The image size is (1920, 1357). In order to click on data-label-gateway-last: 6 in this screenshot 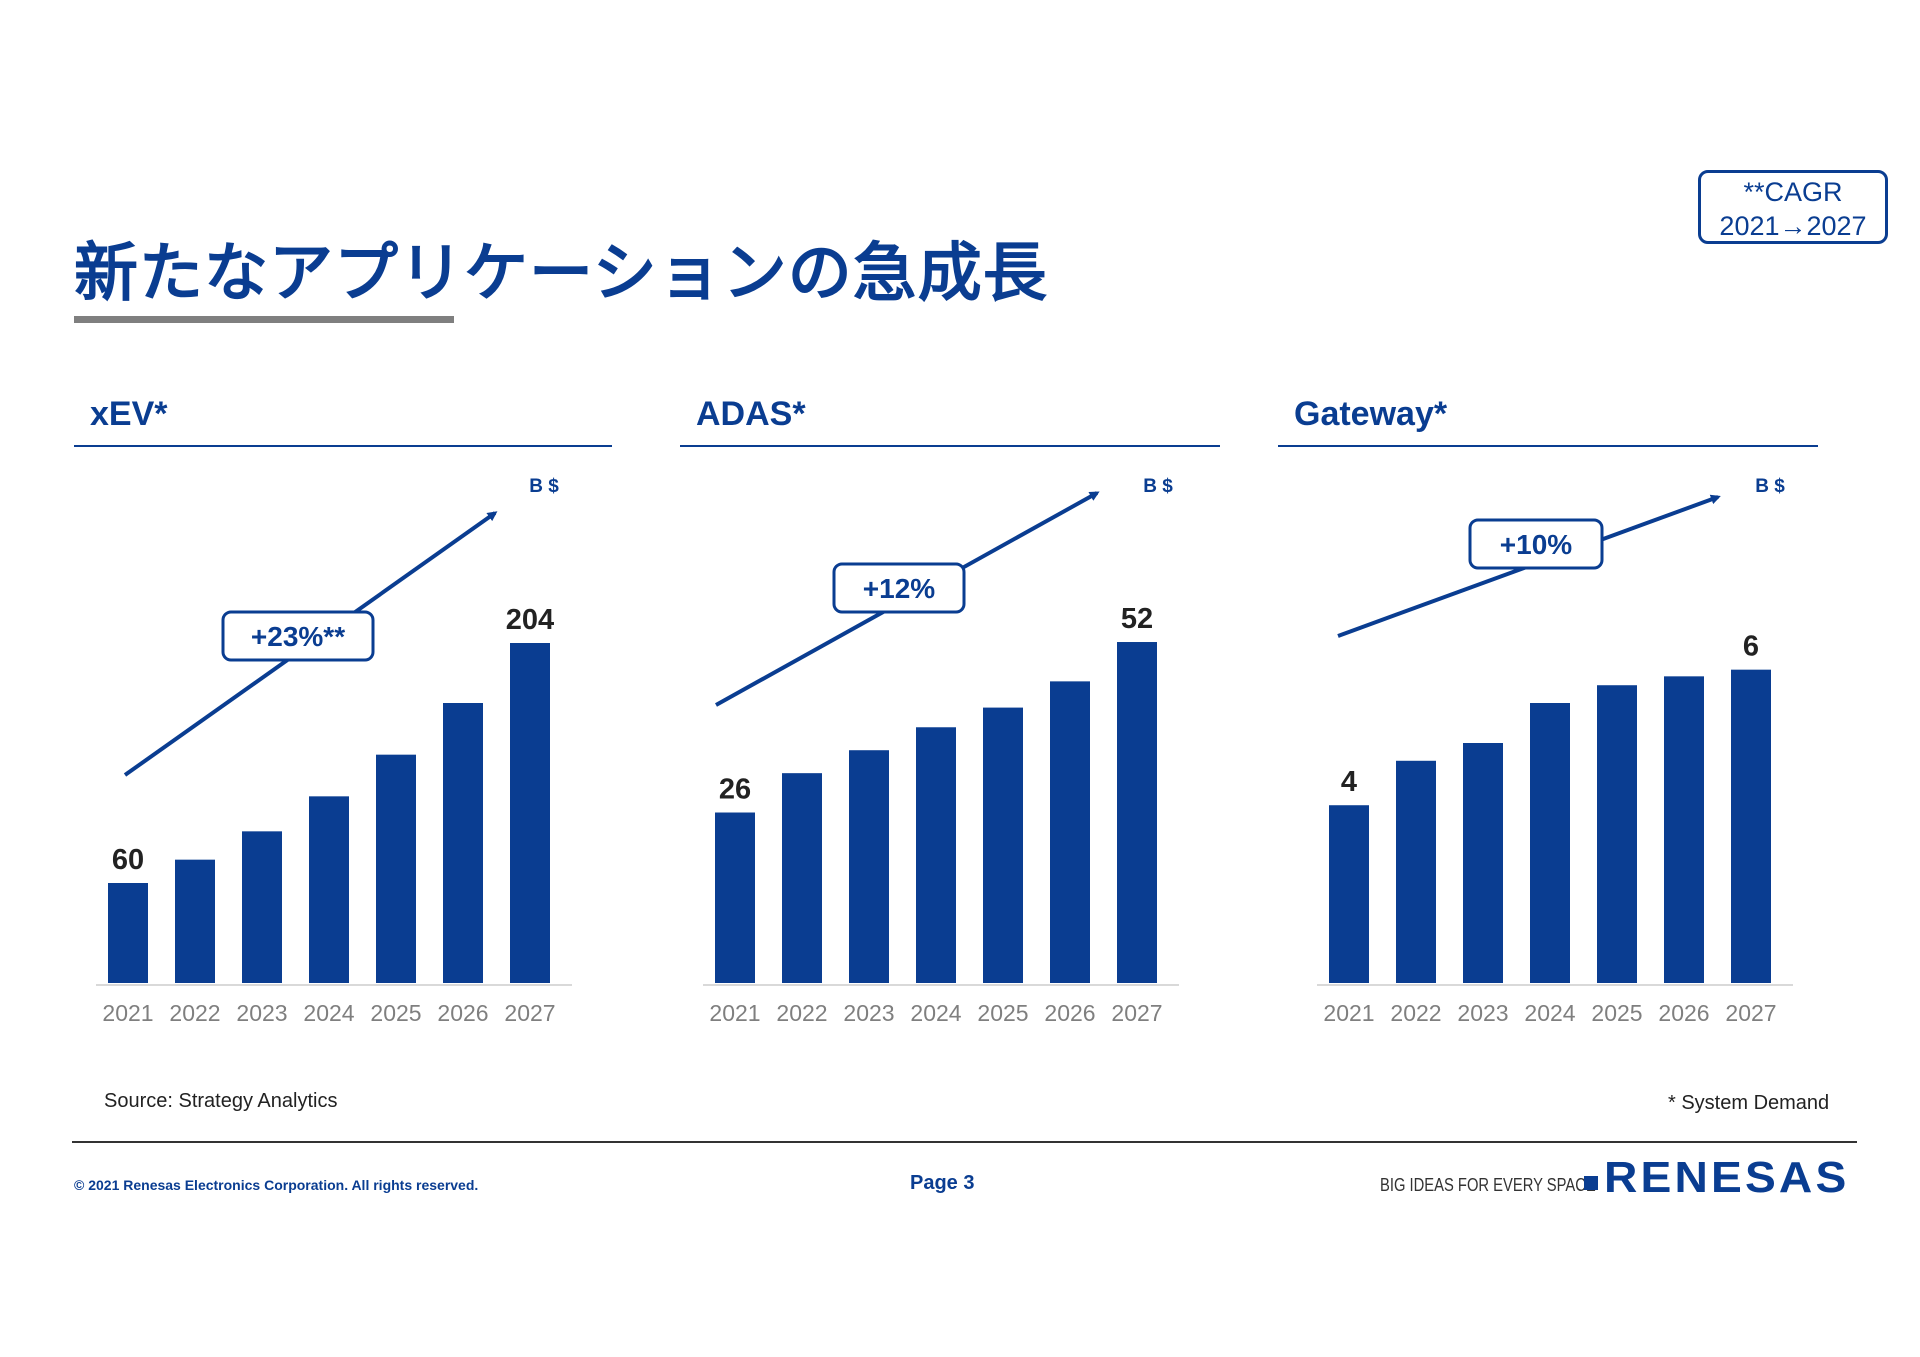, I will do `click(1751, 647)`.